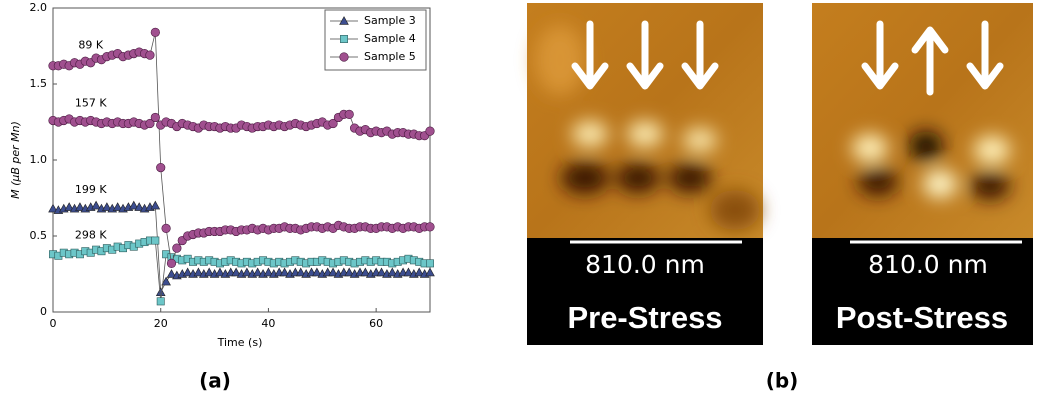 This screenshot has height=401, width=1044. What do you see at coordinates (39, 159) in the screenshot?
I see `y-tick-label: 1.0` at bounding box center [39, 159].